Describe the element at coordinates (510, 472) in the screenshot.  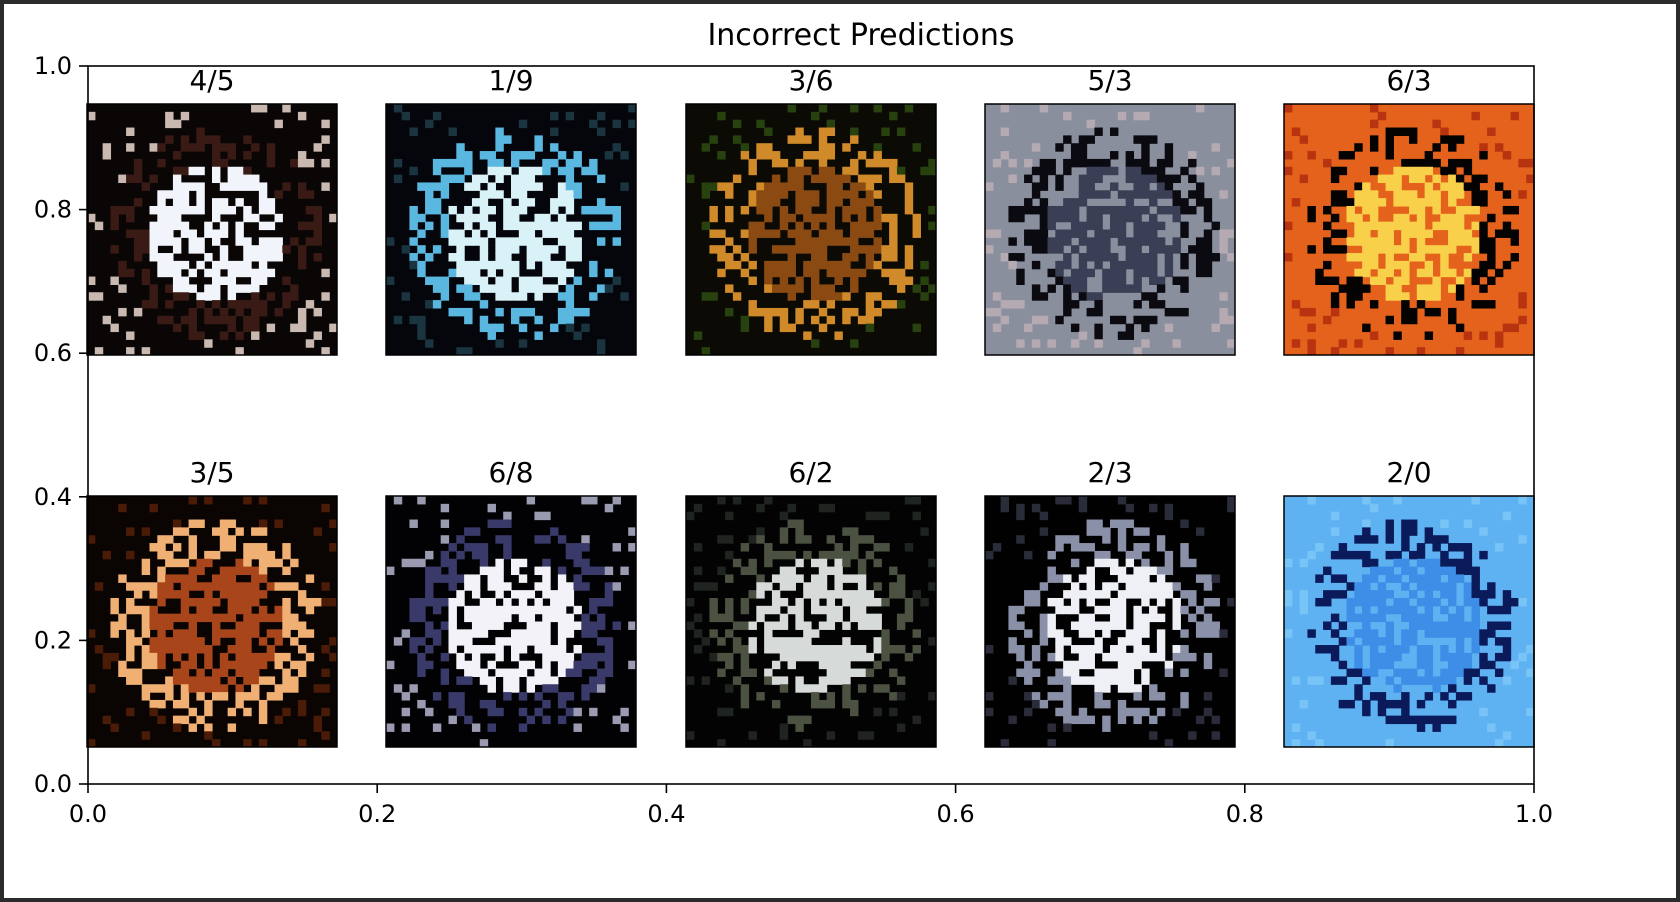
I see `image-label: 6/8` at that location.